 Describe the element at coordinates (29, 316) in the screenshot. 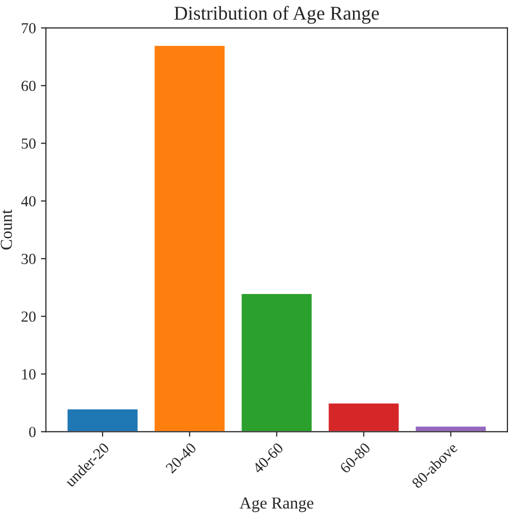

I see `y-tick-label: 20` at that location.